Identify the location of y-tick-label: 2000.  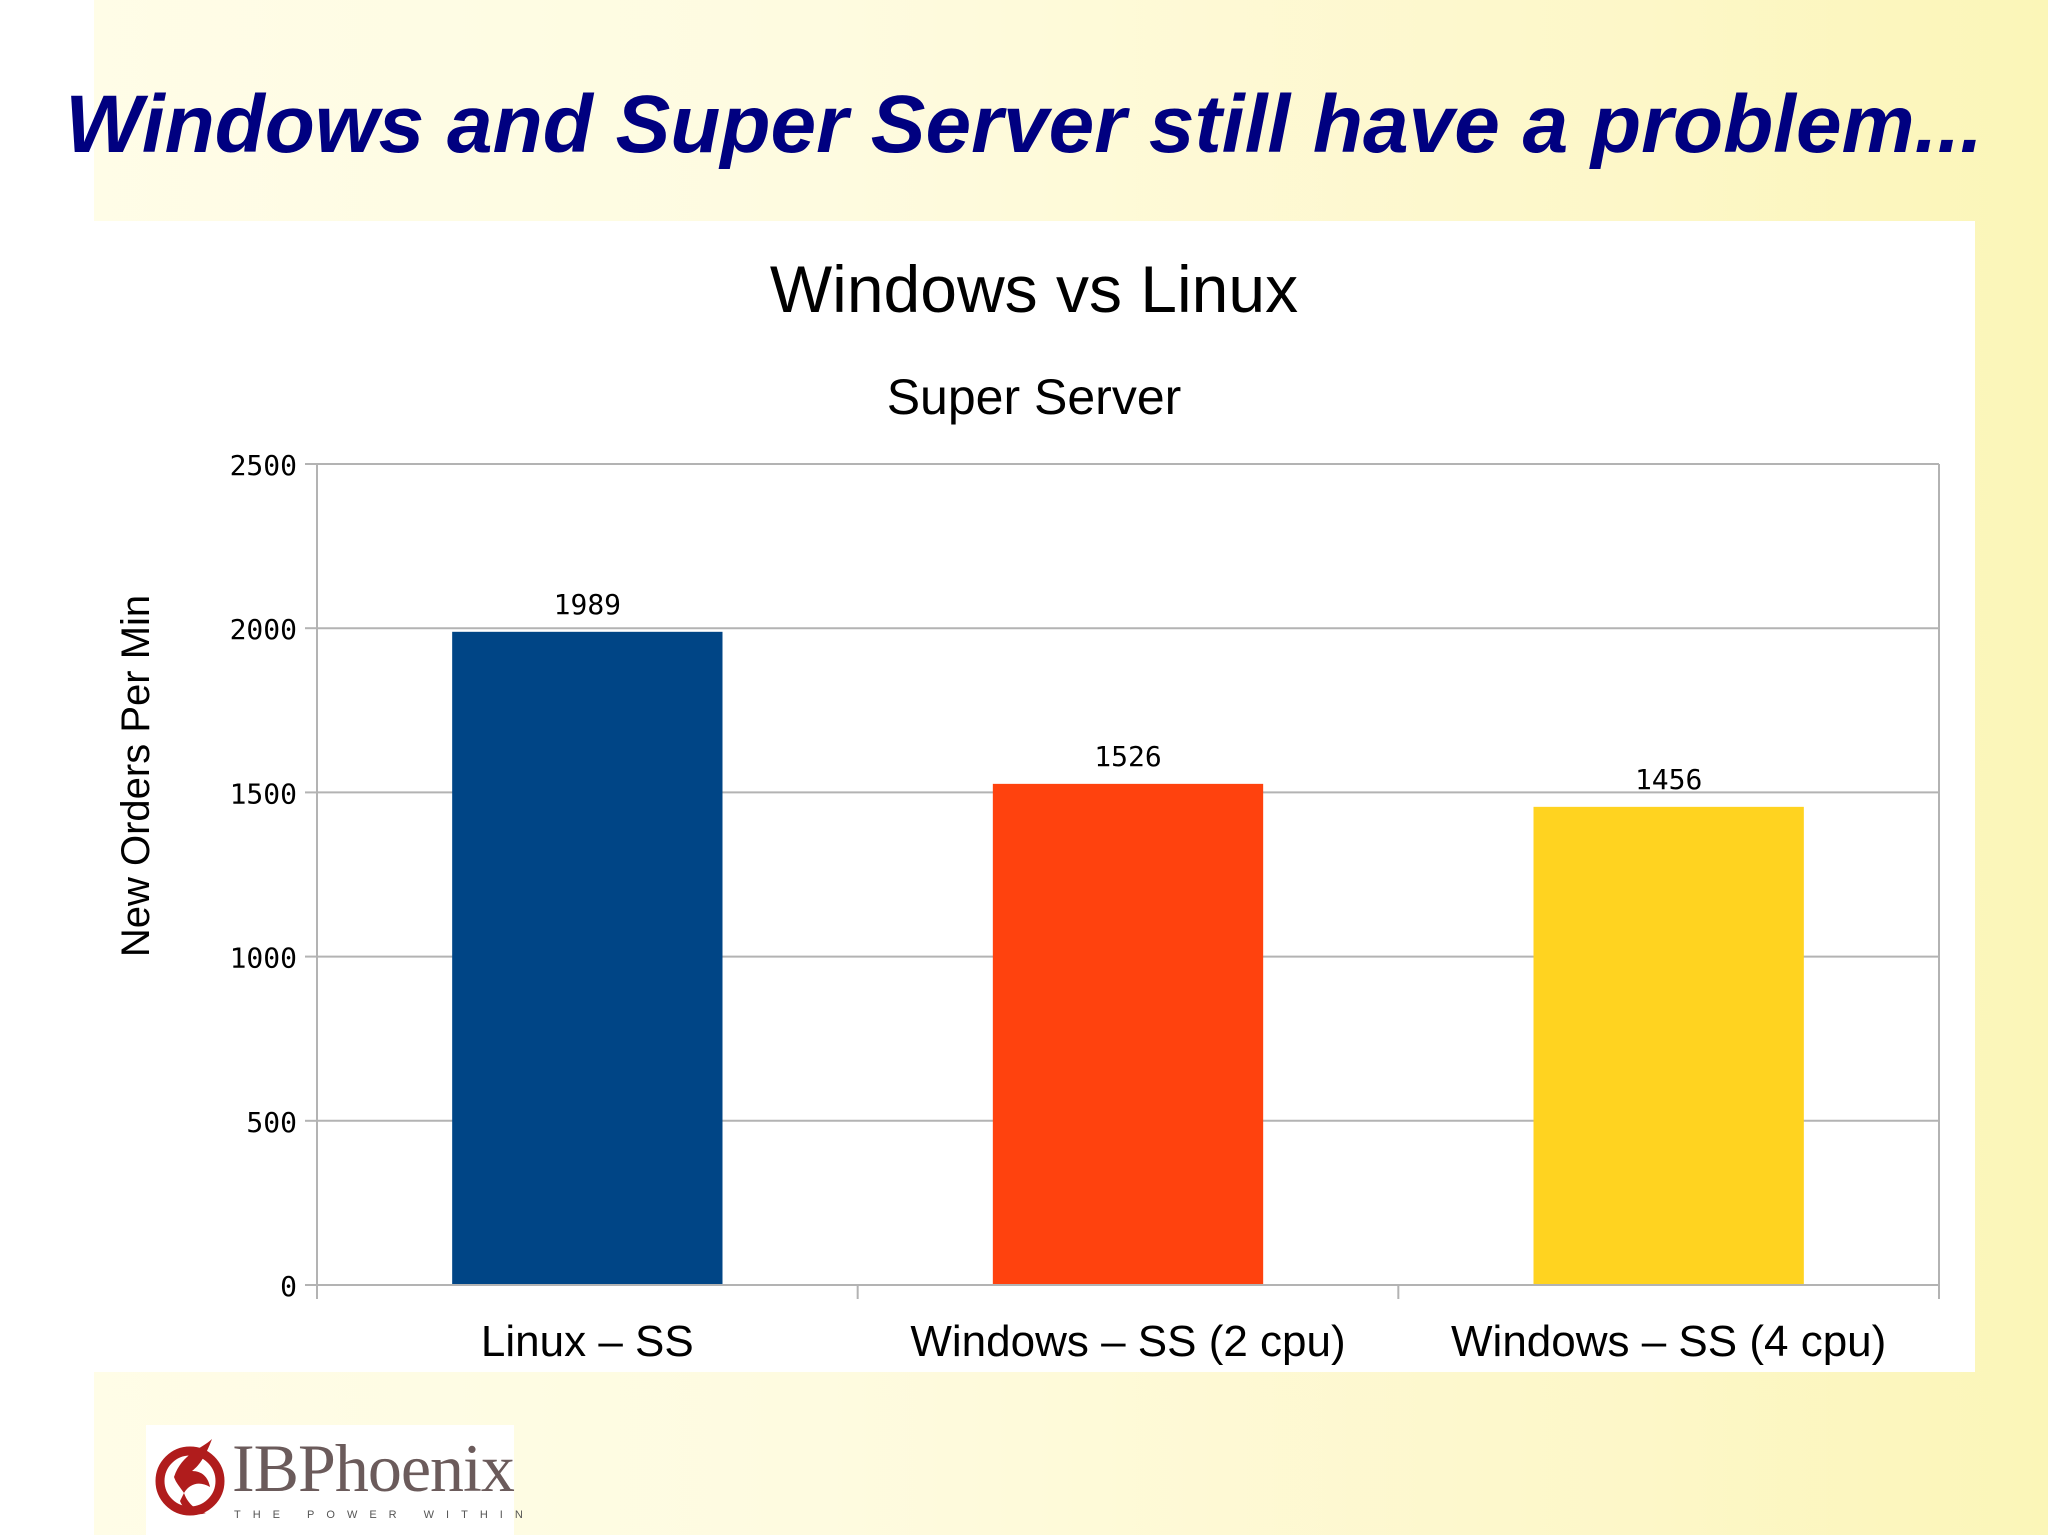
(263, 629).